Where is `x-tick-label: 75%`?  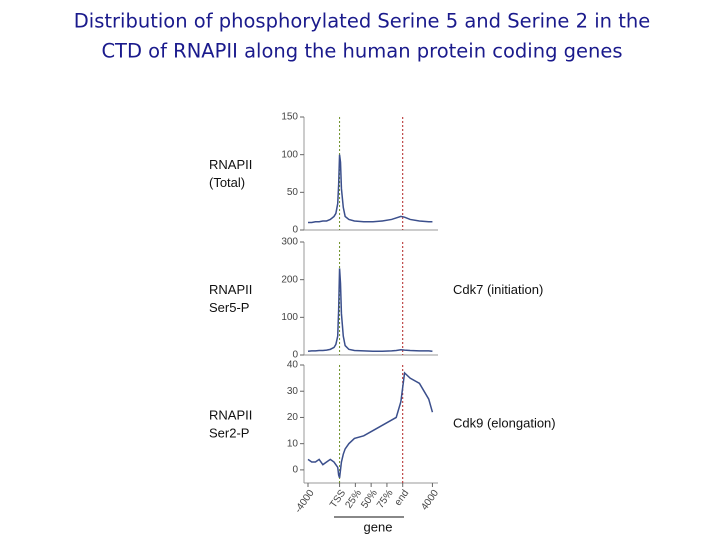
x-tick-label: 75% is located at coordinates (385, 499).